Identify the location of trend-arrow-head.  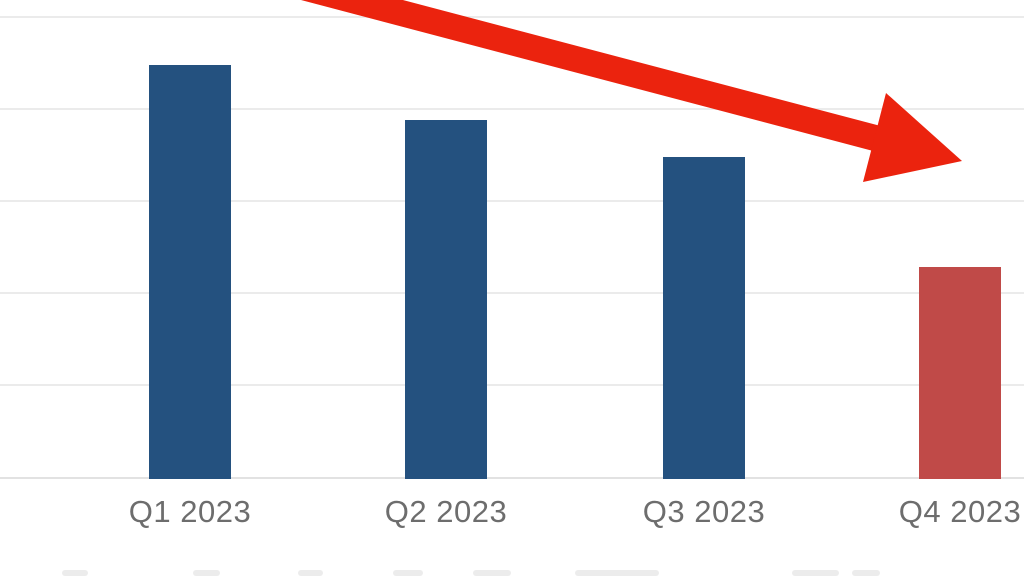
(912, 137).